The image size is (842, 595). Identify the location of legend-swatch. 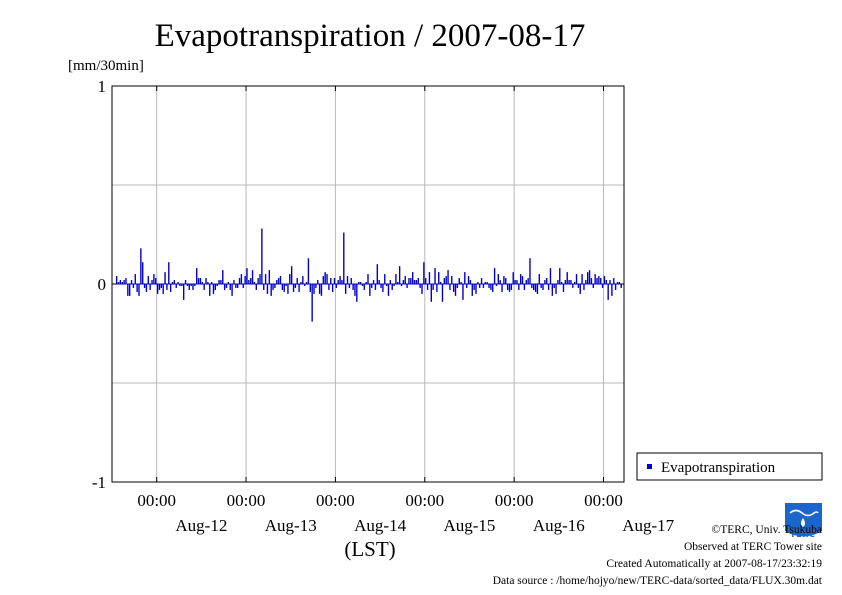
(649, 466).